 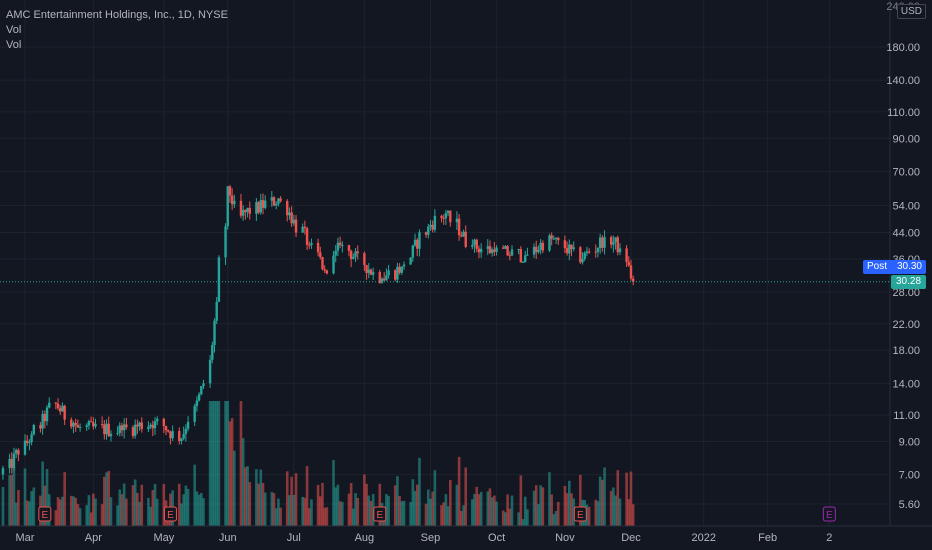 I want to click on time-axis: Mar Apr May Jun Jul Aug Sep Oct Nov Dec 2022 Feb 2, so click(x=466, y=534).